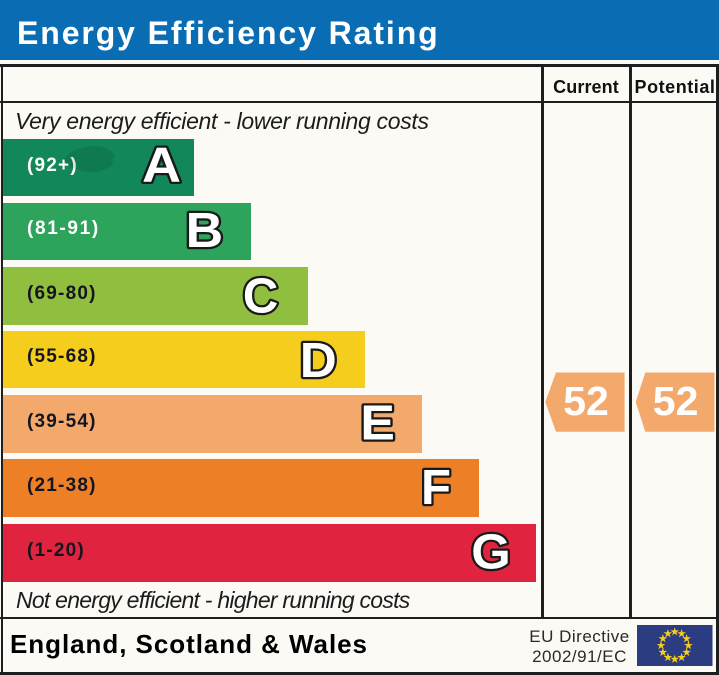 This screenshot has height=675, width=719. Describe the element at coordinates (318, 361) in the screenshot. I see `svg-text: D` at that location.